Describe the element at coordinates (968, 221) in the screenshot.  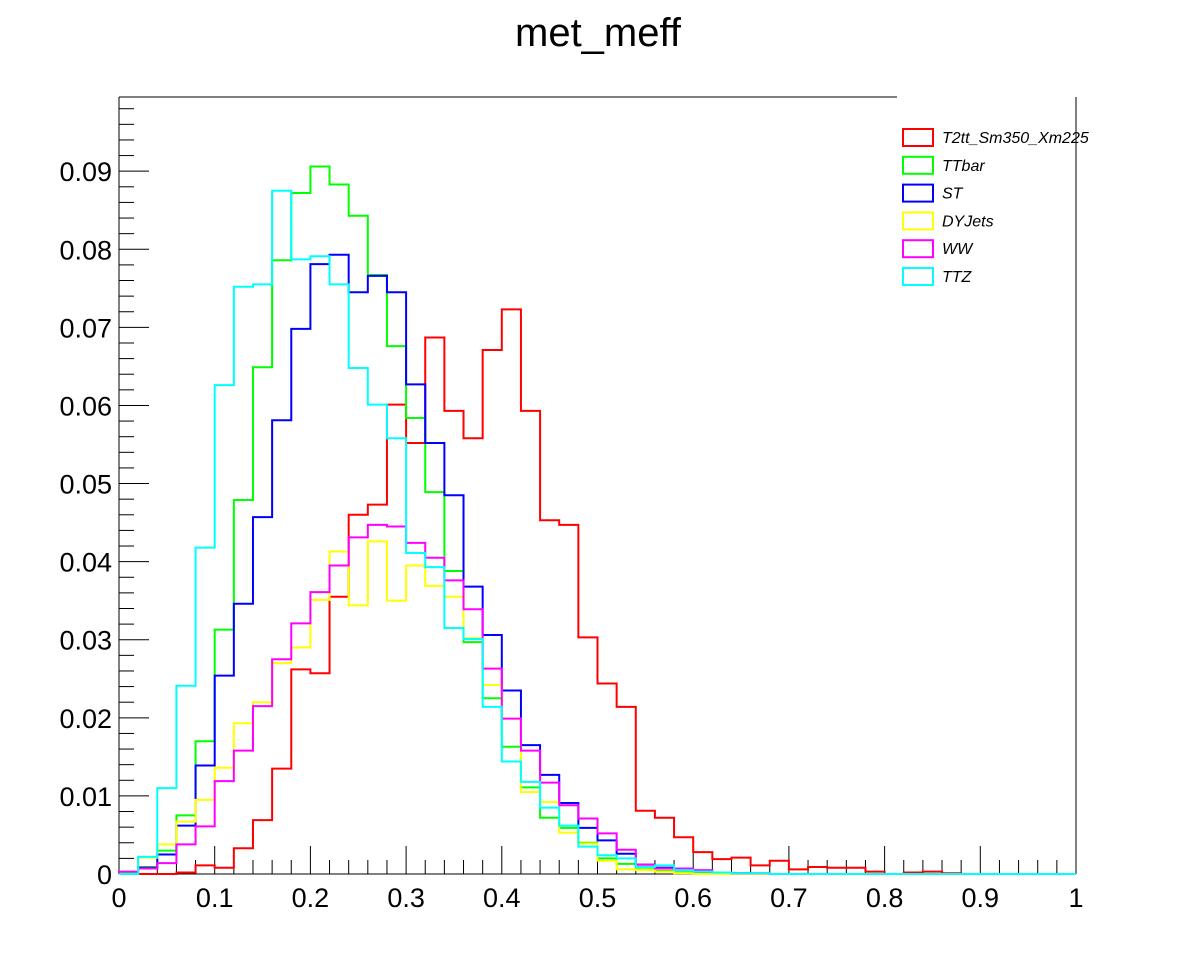
I see `legend-label: DYJets` at that location.